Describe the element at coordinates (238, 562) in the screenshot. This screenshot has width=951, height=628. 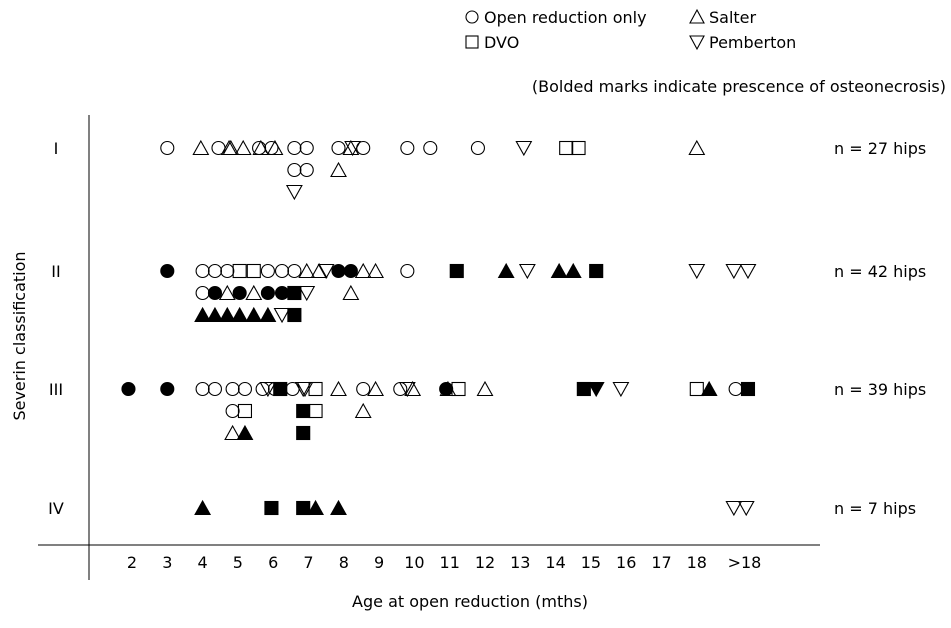
I see `x-tick-label: 5` at that location.